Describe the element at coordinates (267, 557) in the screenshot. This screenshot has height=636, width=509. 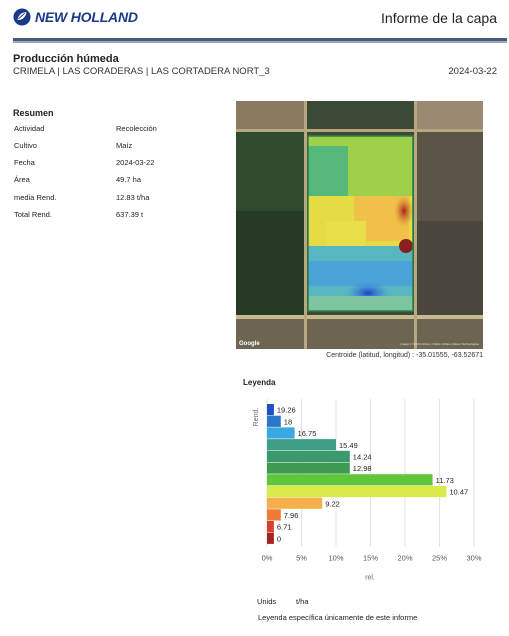
I see `x-tick-label: 0%` at that location.